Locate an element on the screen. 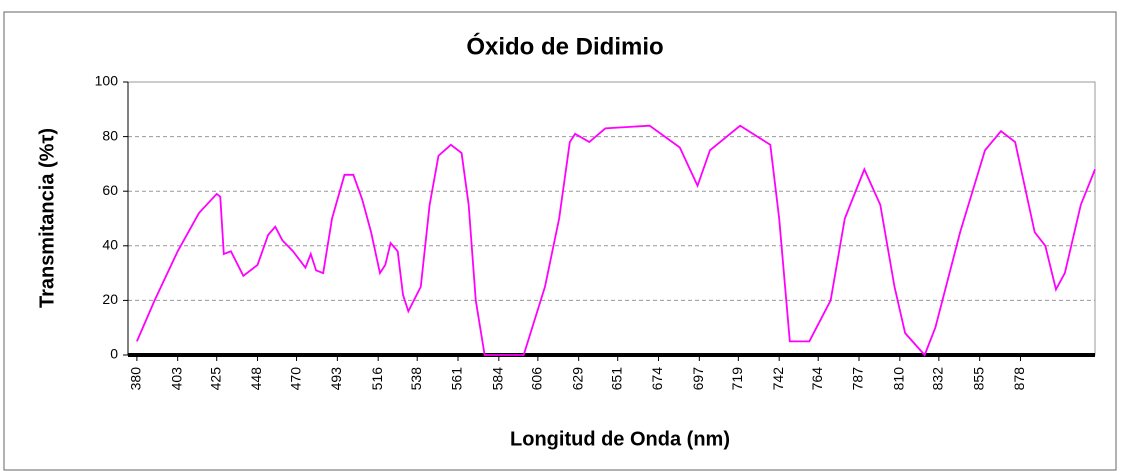 Image resolution: width=1129 pixels, height=474 pixels. x-tick-label: 697 is located at coordinates (698, 379).